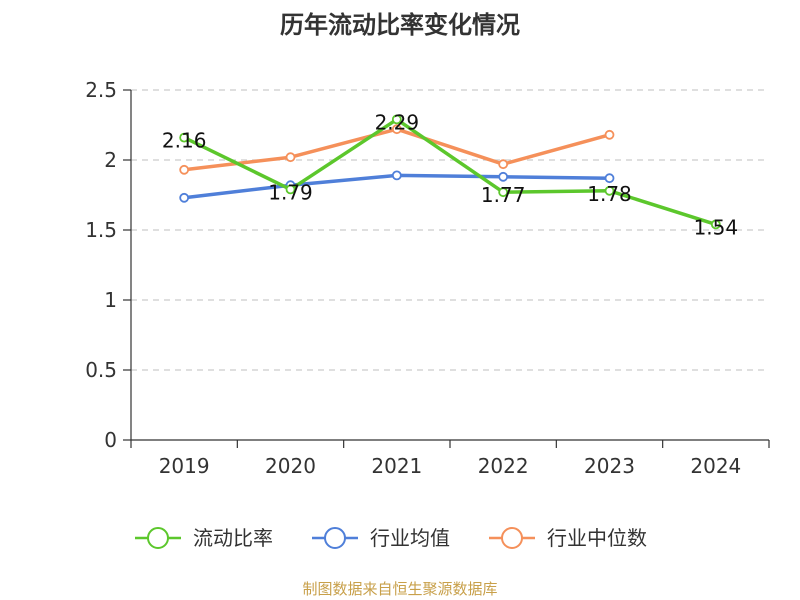  I want to click on x-tick-label: 2022, so click(503, 466).